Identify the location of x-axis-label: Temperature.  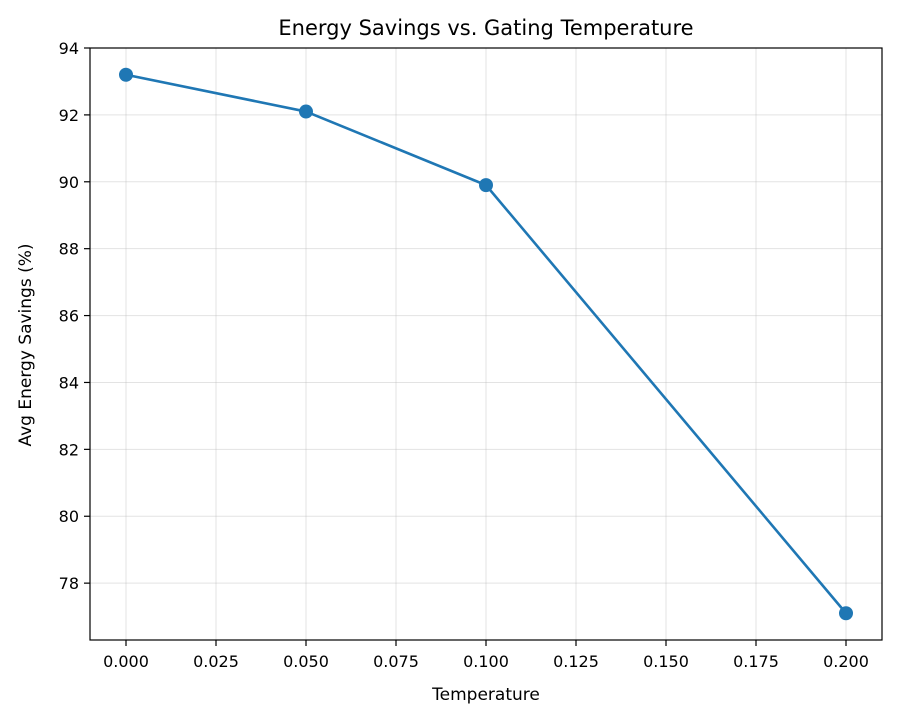
(485, 695).